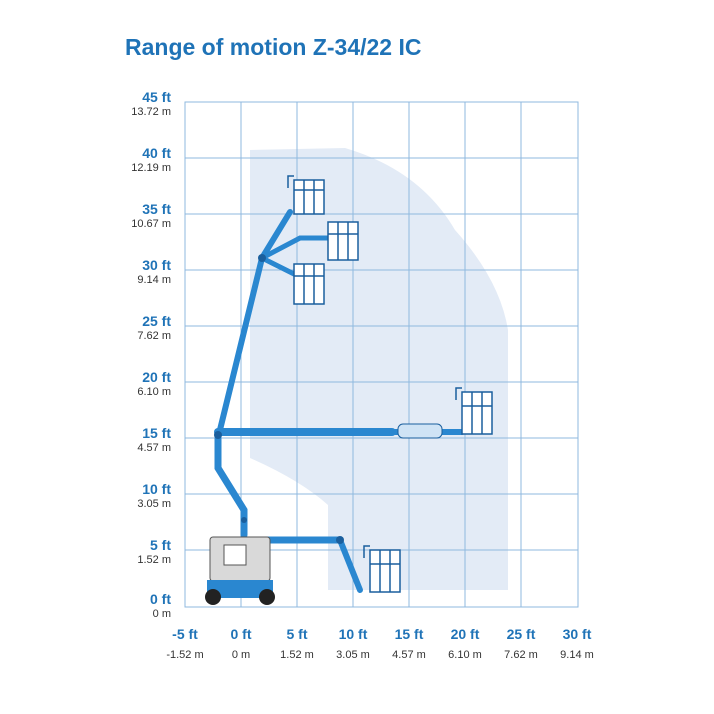 The width and height of the screenshot is (714, 714). What do you see at coordinates (382, 569) in the screenshot?
I see `platform-ground` at bounding box center [382, 569].